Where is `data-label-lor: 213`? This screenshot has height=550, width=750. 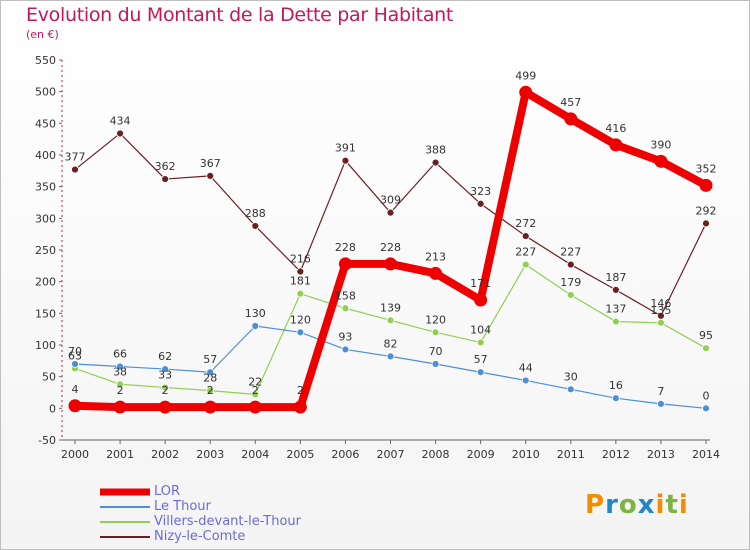 data-label-lor: 213 is located at coordinates (435, 256).